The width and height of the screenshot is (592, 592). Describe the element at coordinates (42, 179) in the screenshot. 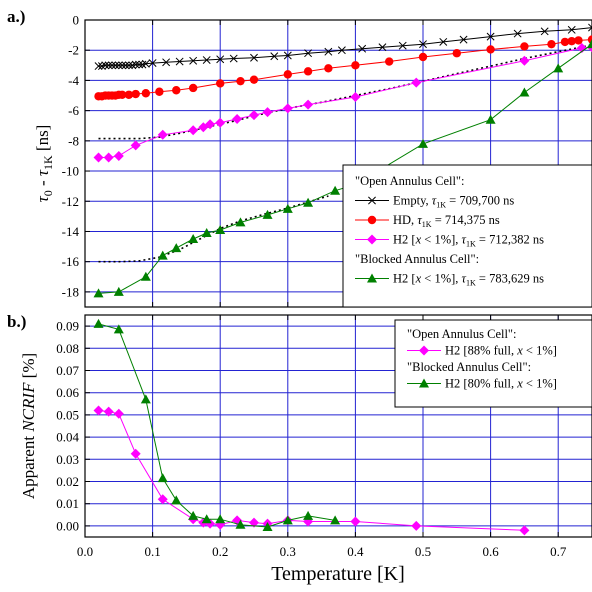

I see `y-label-mid: - τ` at that location.